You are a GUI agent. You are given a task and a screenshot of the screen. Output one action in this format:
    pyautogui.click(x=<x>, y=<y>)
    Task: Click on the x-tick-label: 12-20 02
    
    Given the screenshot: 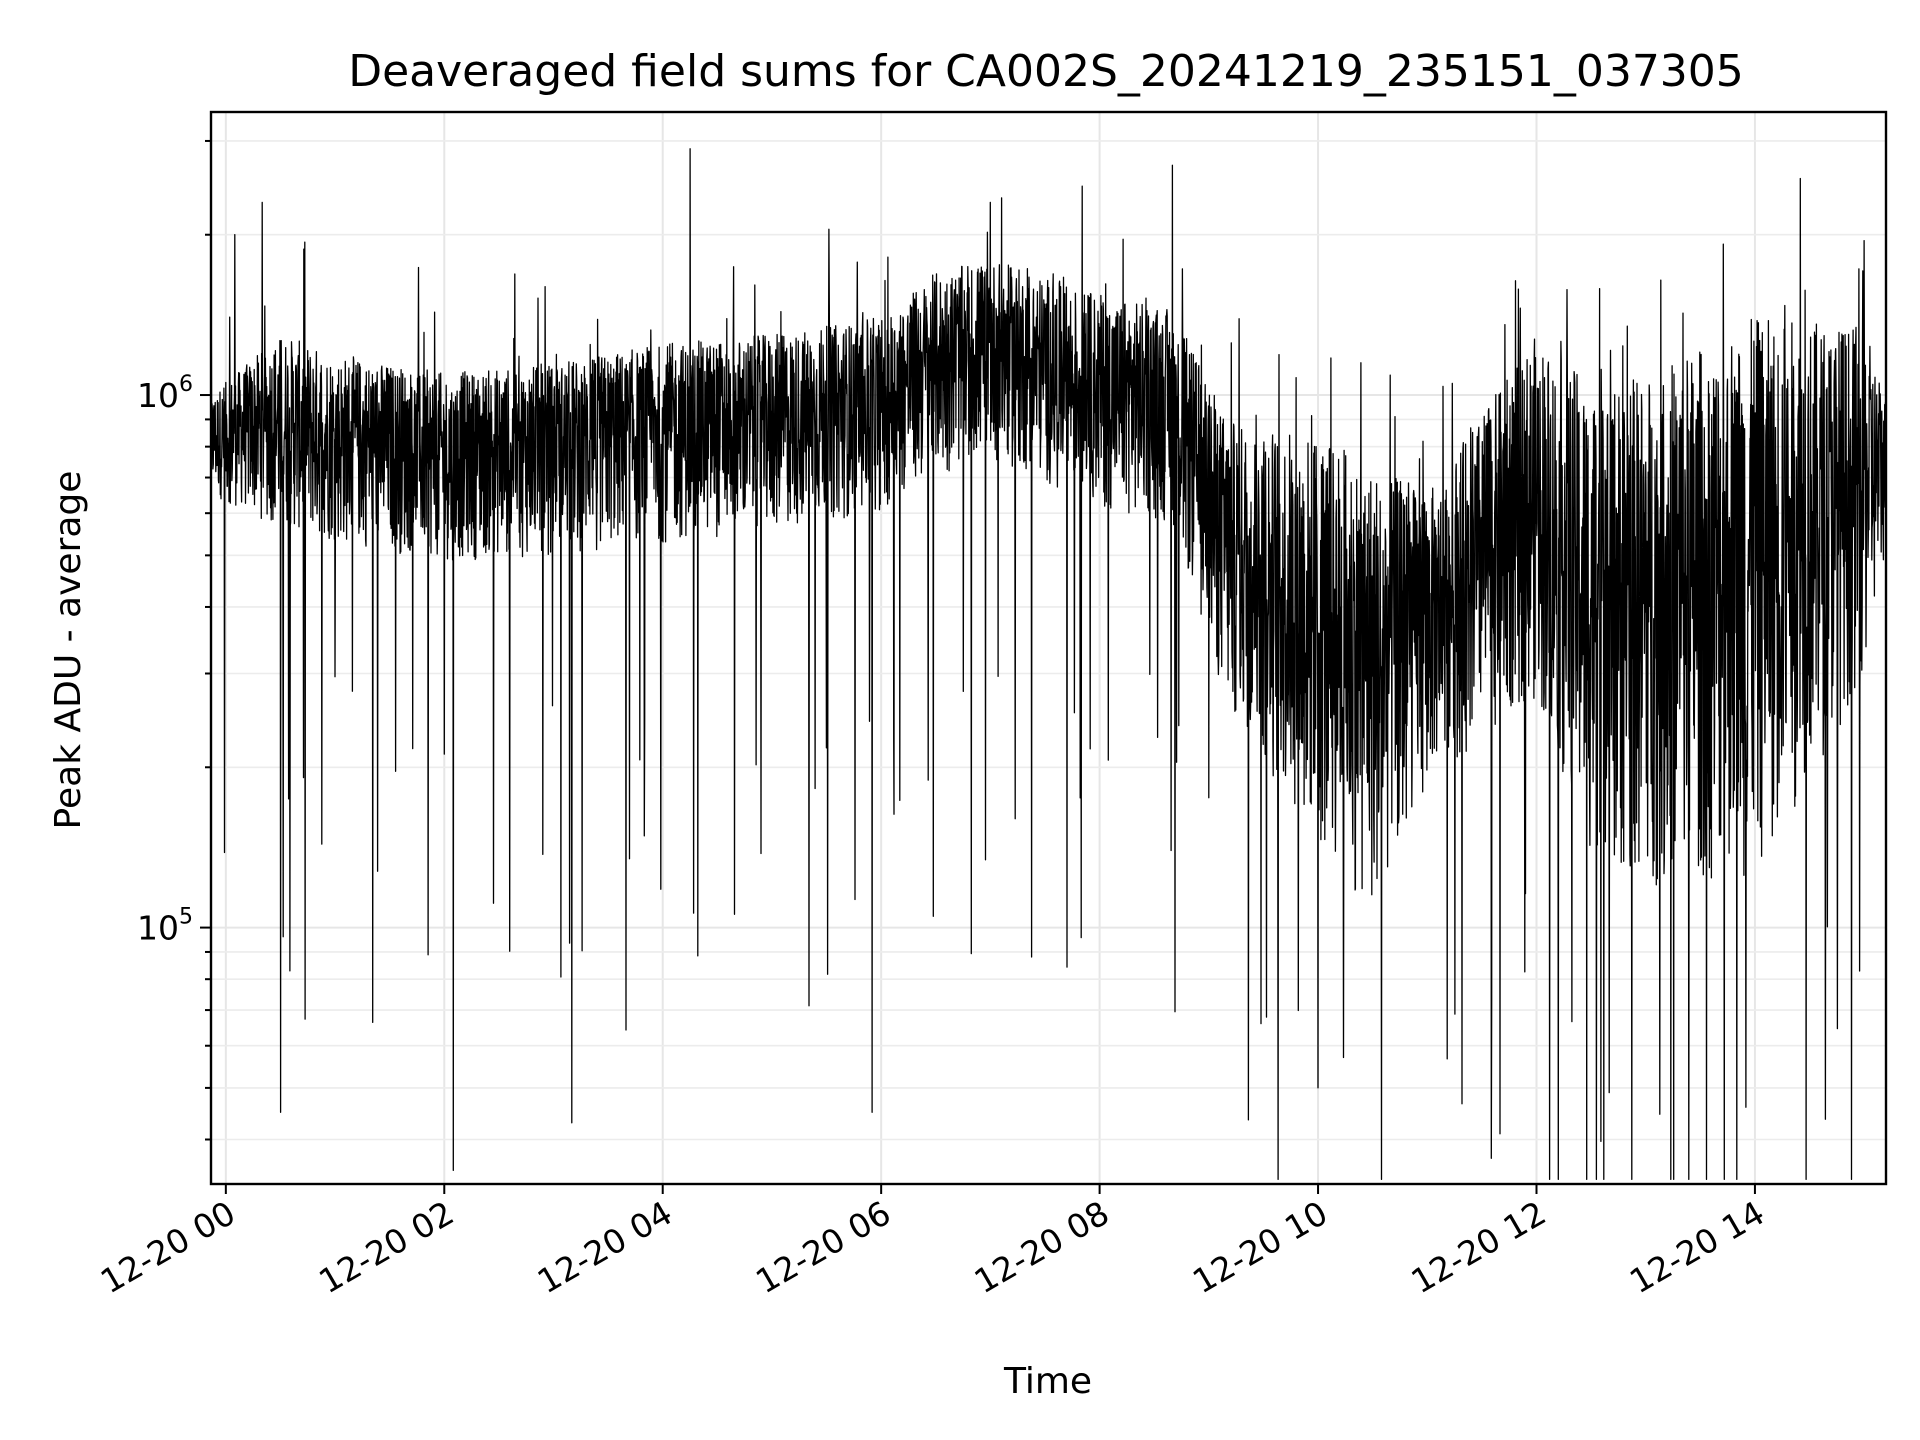 What is the action you would take?
    pyautogui.click(x=386, y=1247)
    